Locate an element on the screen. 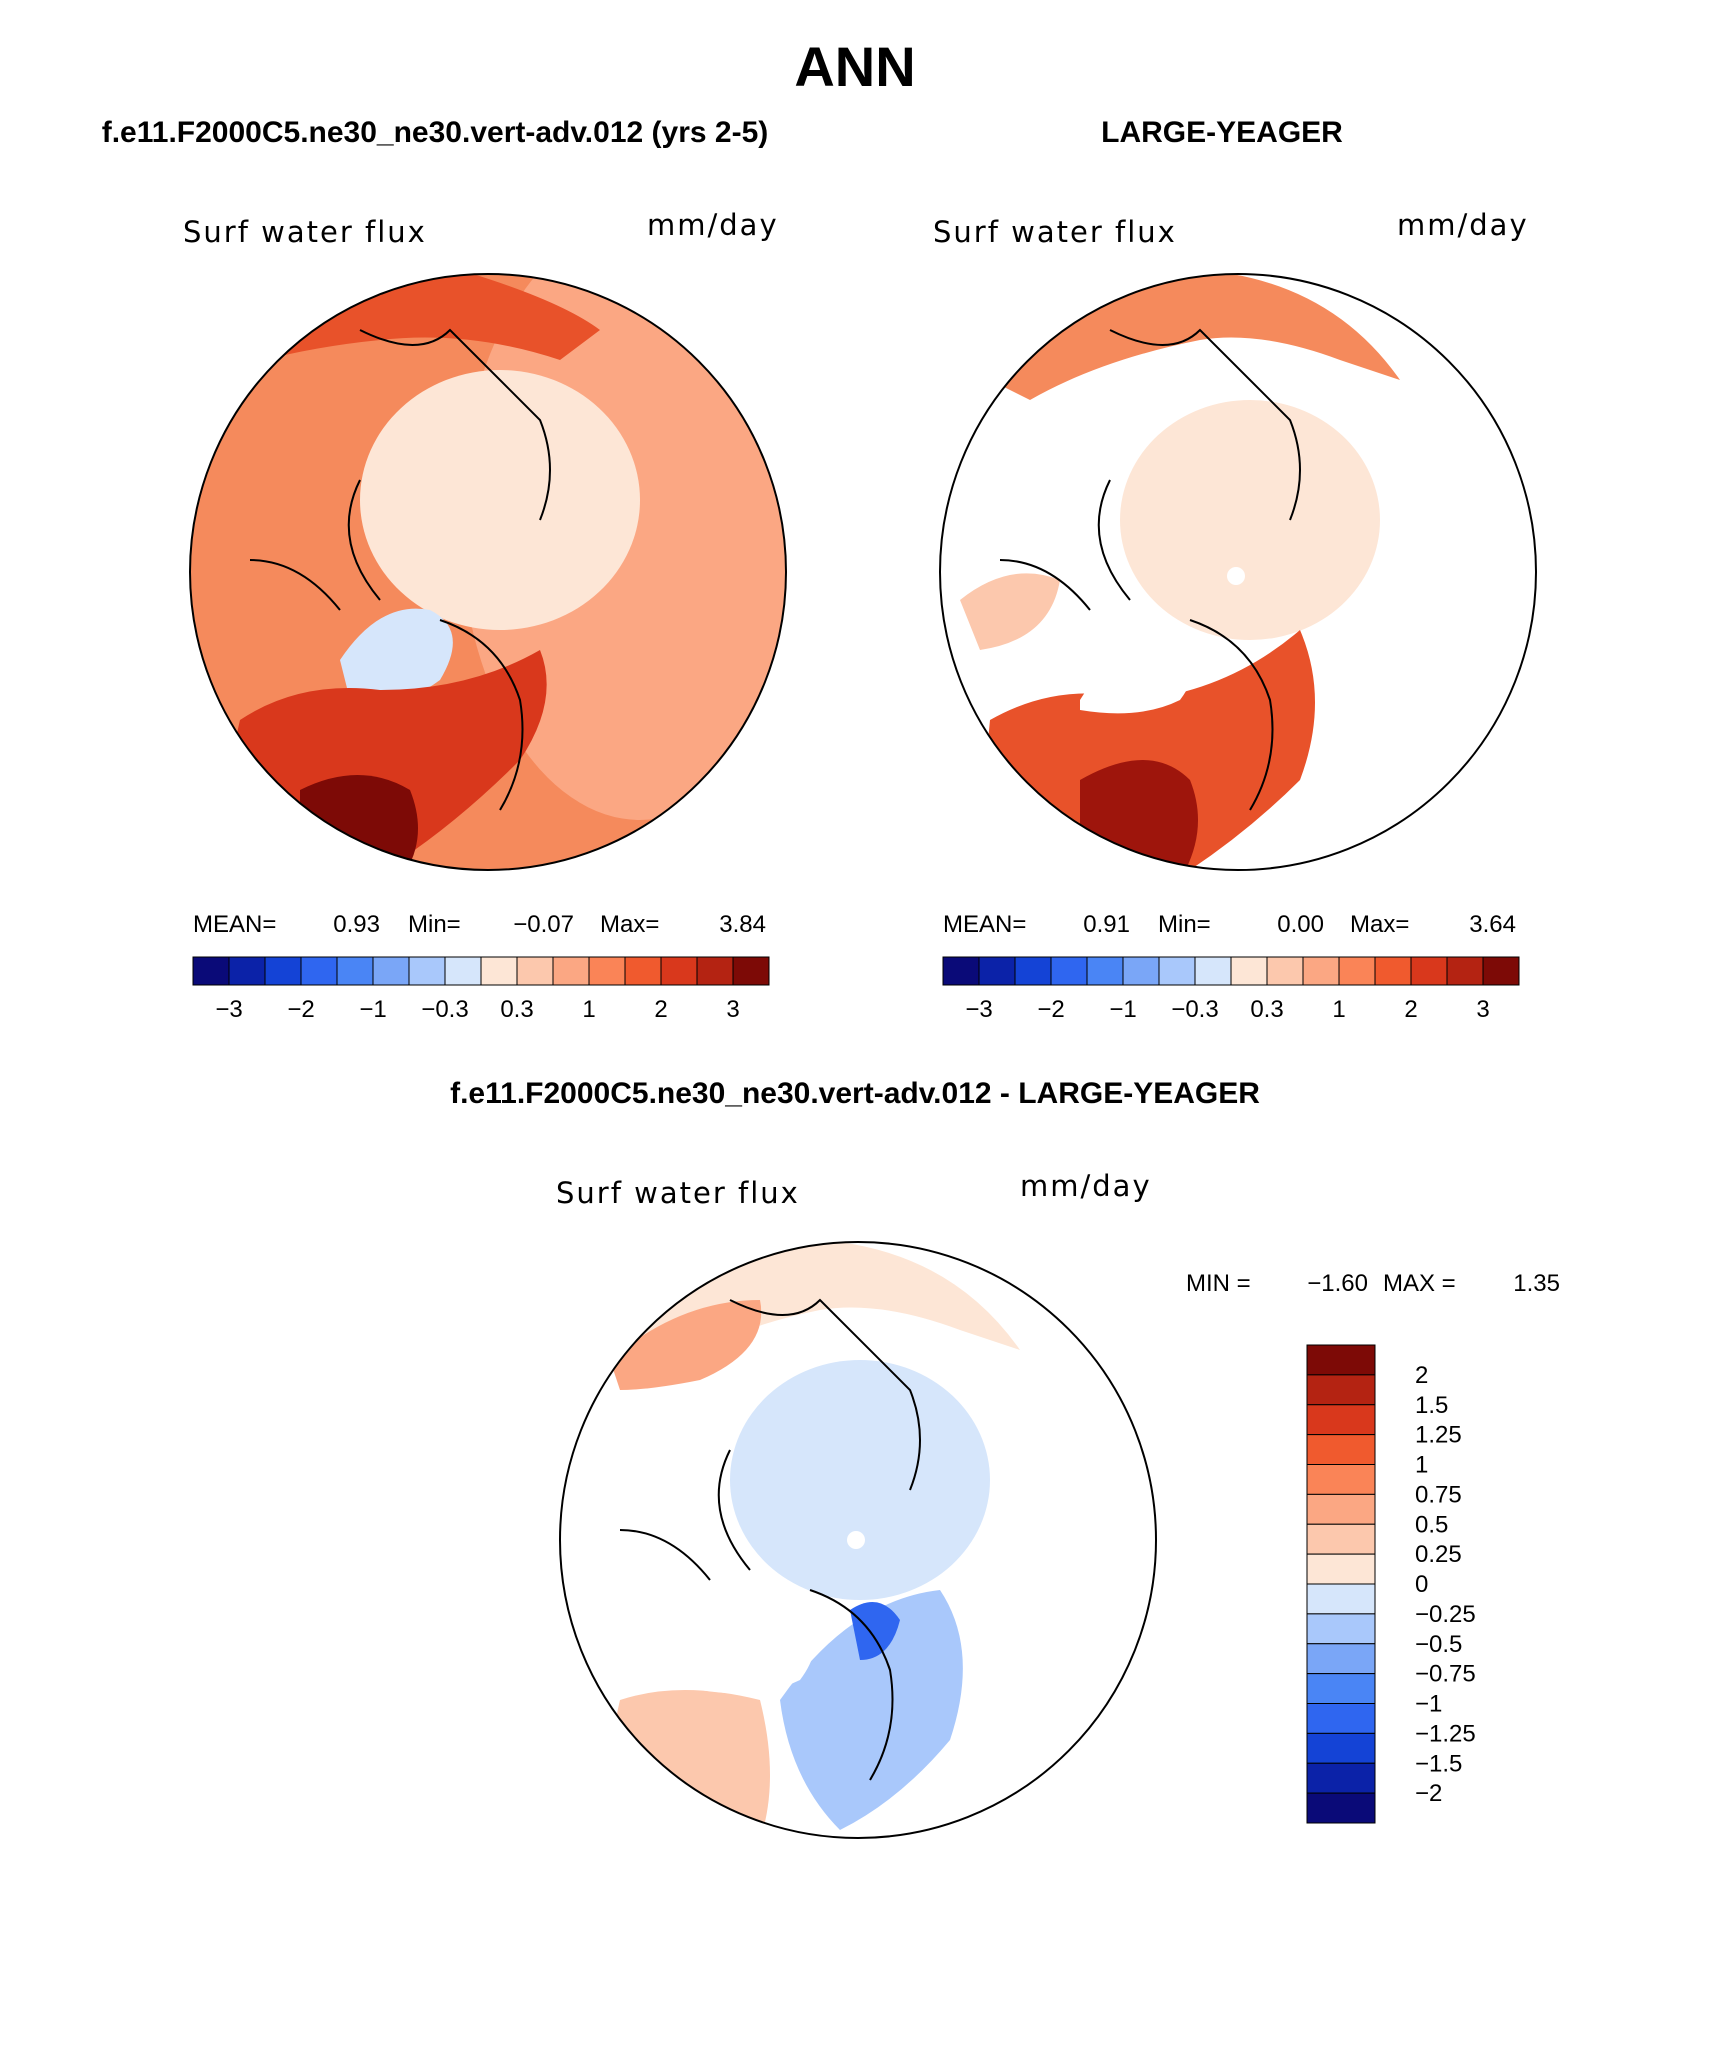 This screenshot has width=1710, height=2066. map-field-atlantic-neg-core is located at coordinates (875, 1631).